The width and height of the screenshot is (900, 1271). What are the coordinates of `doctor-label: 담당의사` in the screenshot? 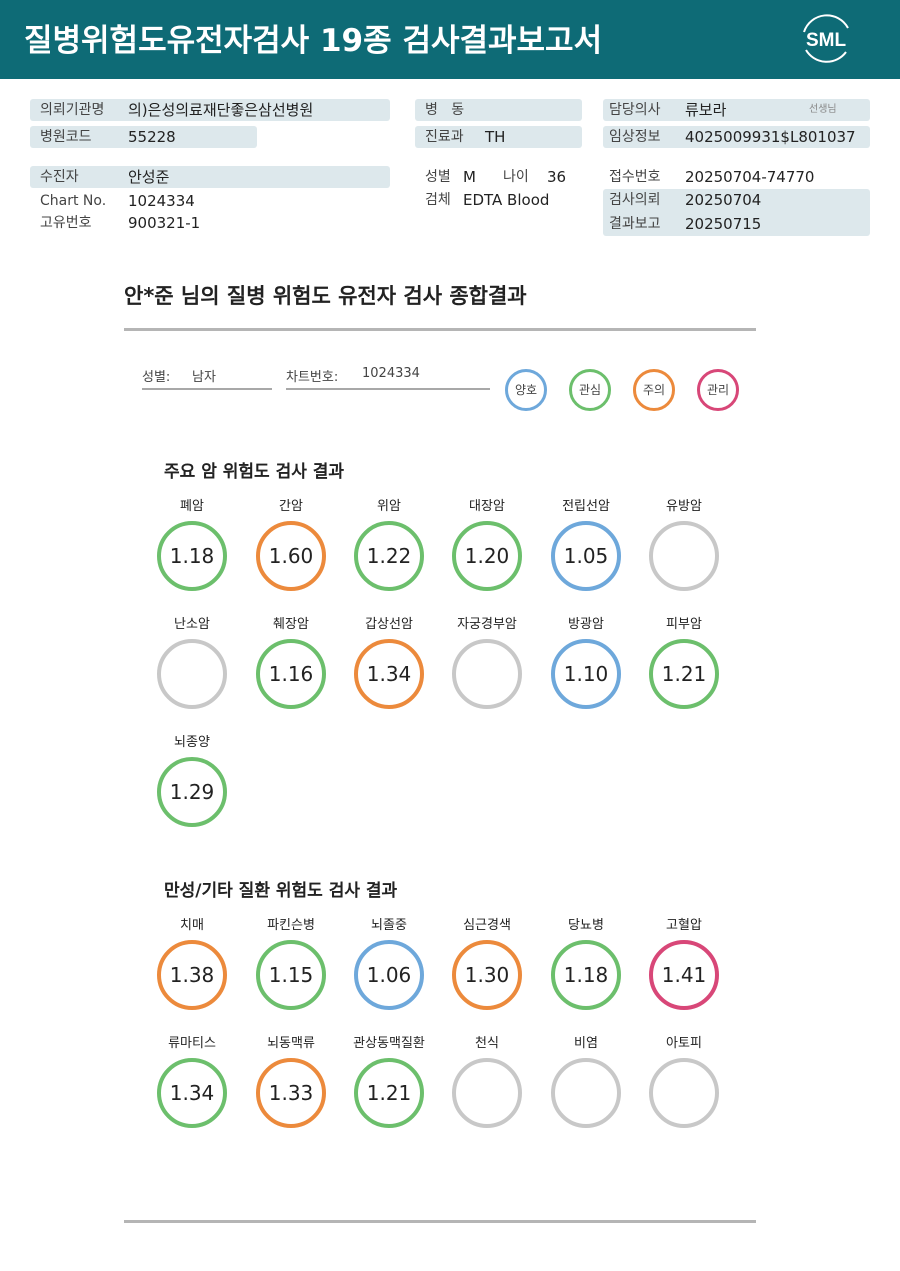 It's located at (635, 110).